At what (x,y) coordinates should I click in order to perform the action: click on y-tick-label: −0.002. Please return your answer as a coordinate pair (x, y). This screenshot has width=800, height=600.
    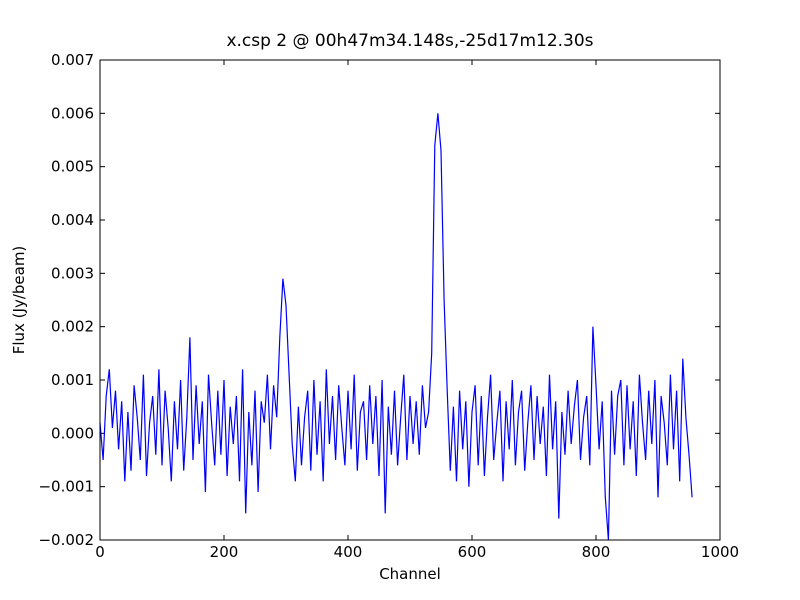
    Looking at the image, I should click on (66, 540).